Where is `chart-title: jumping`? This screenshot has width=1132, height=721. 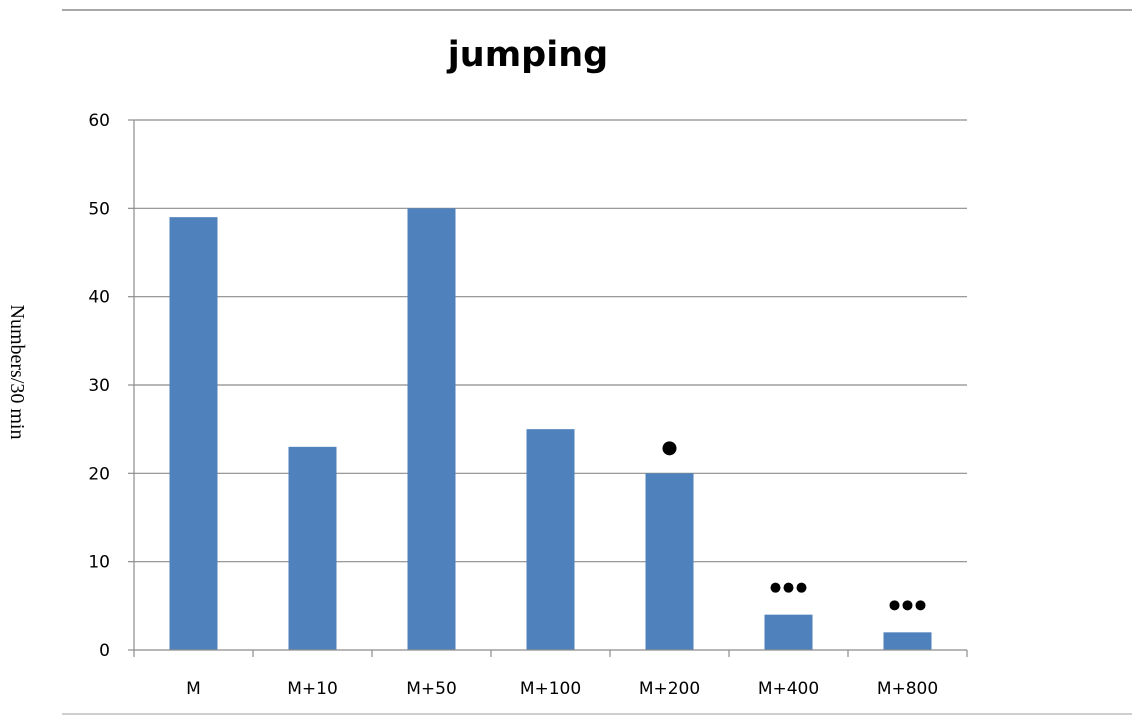
chart-title: jumping is located at coordinates (527, 55).